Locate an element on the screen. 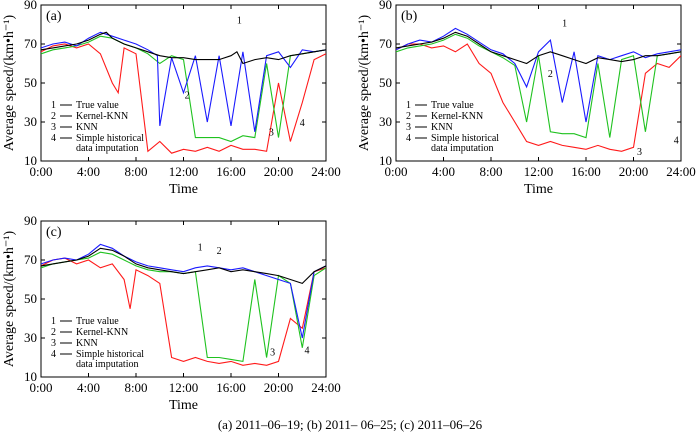  panel-label: (b) is located at coordinates (409, 16).